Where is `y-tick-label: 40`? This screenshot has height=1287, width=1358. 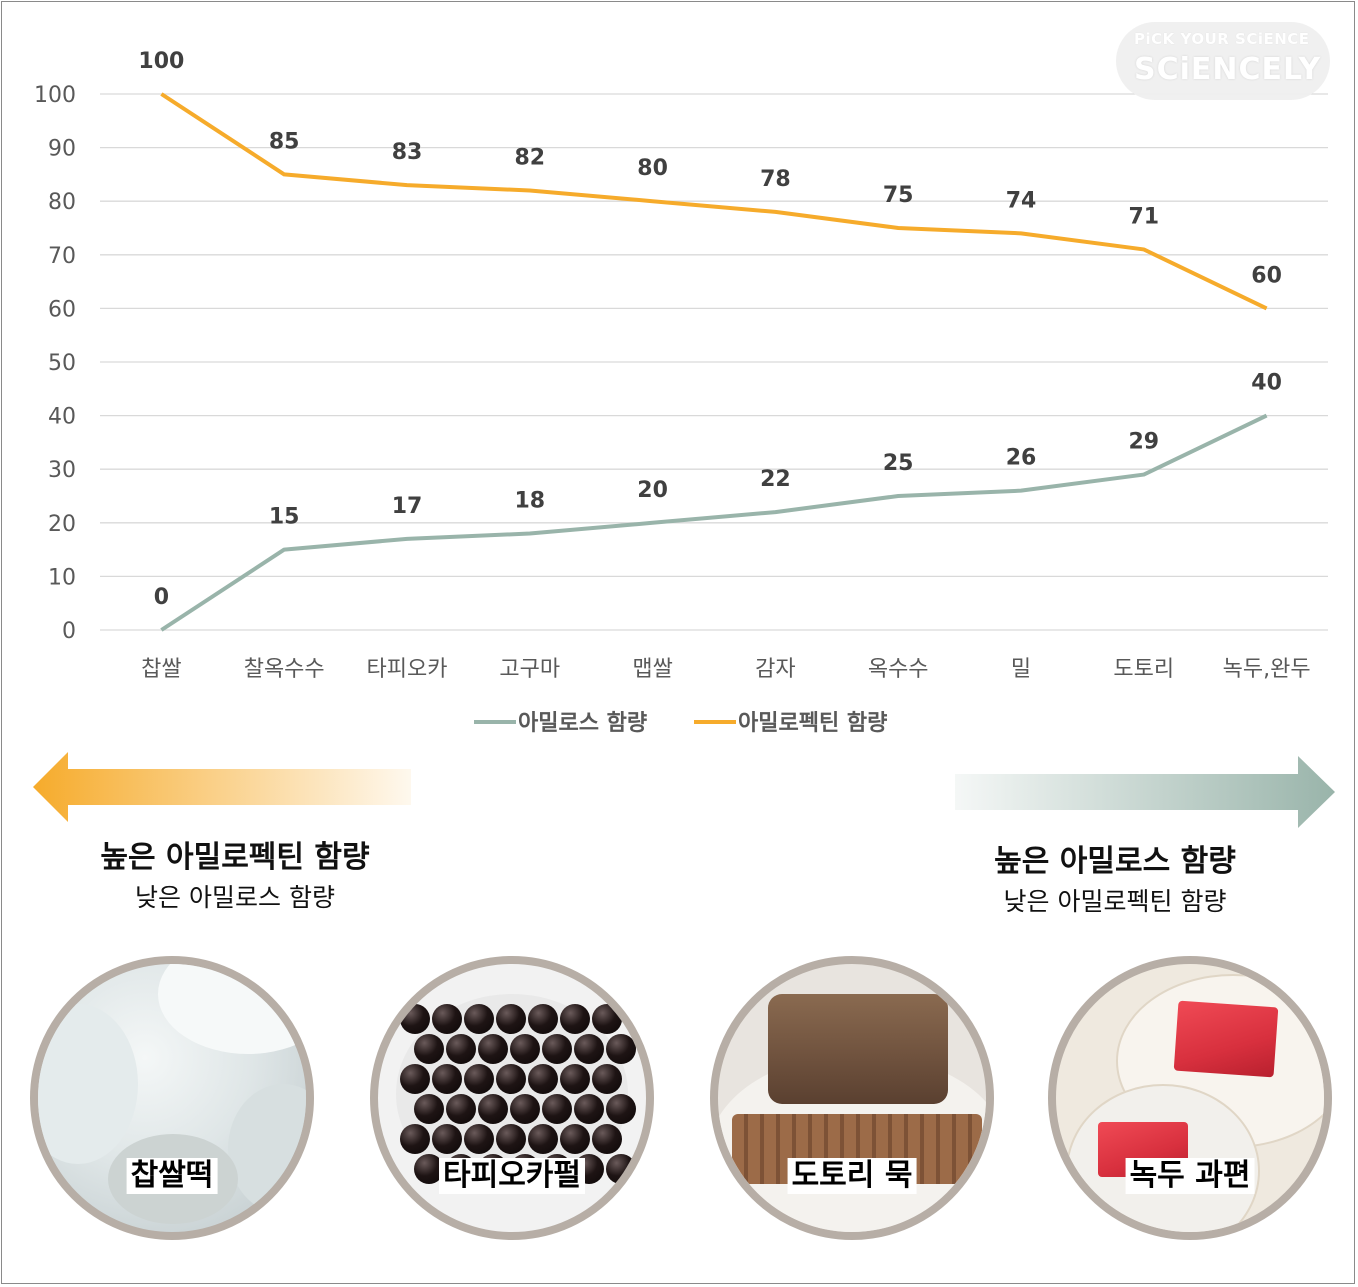
y-tick-label: 40 is located at coordinates (62, 417).